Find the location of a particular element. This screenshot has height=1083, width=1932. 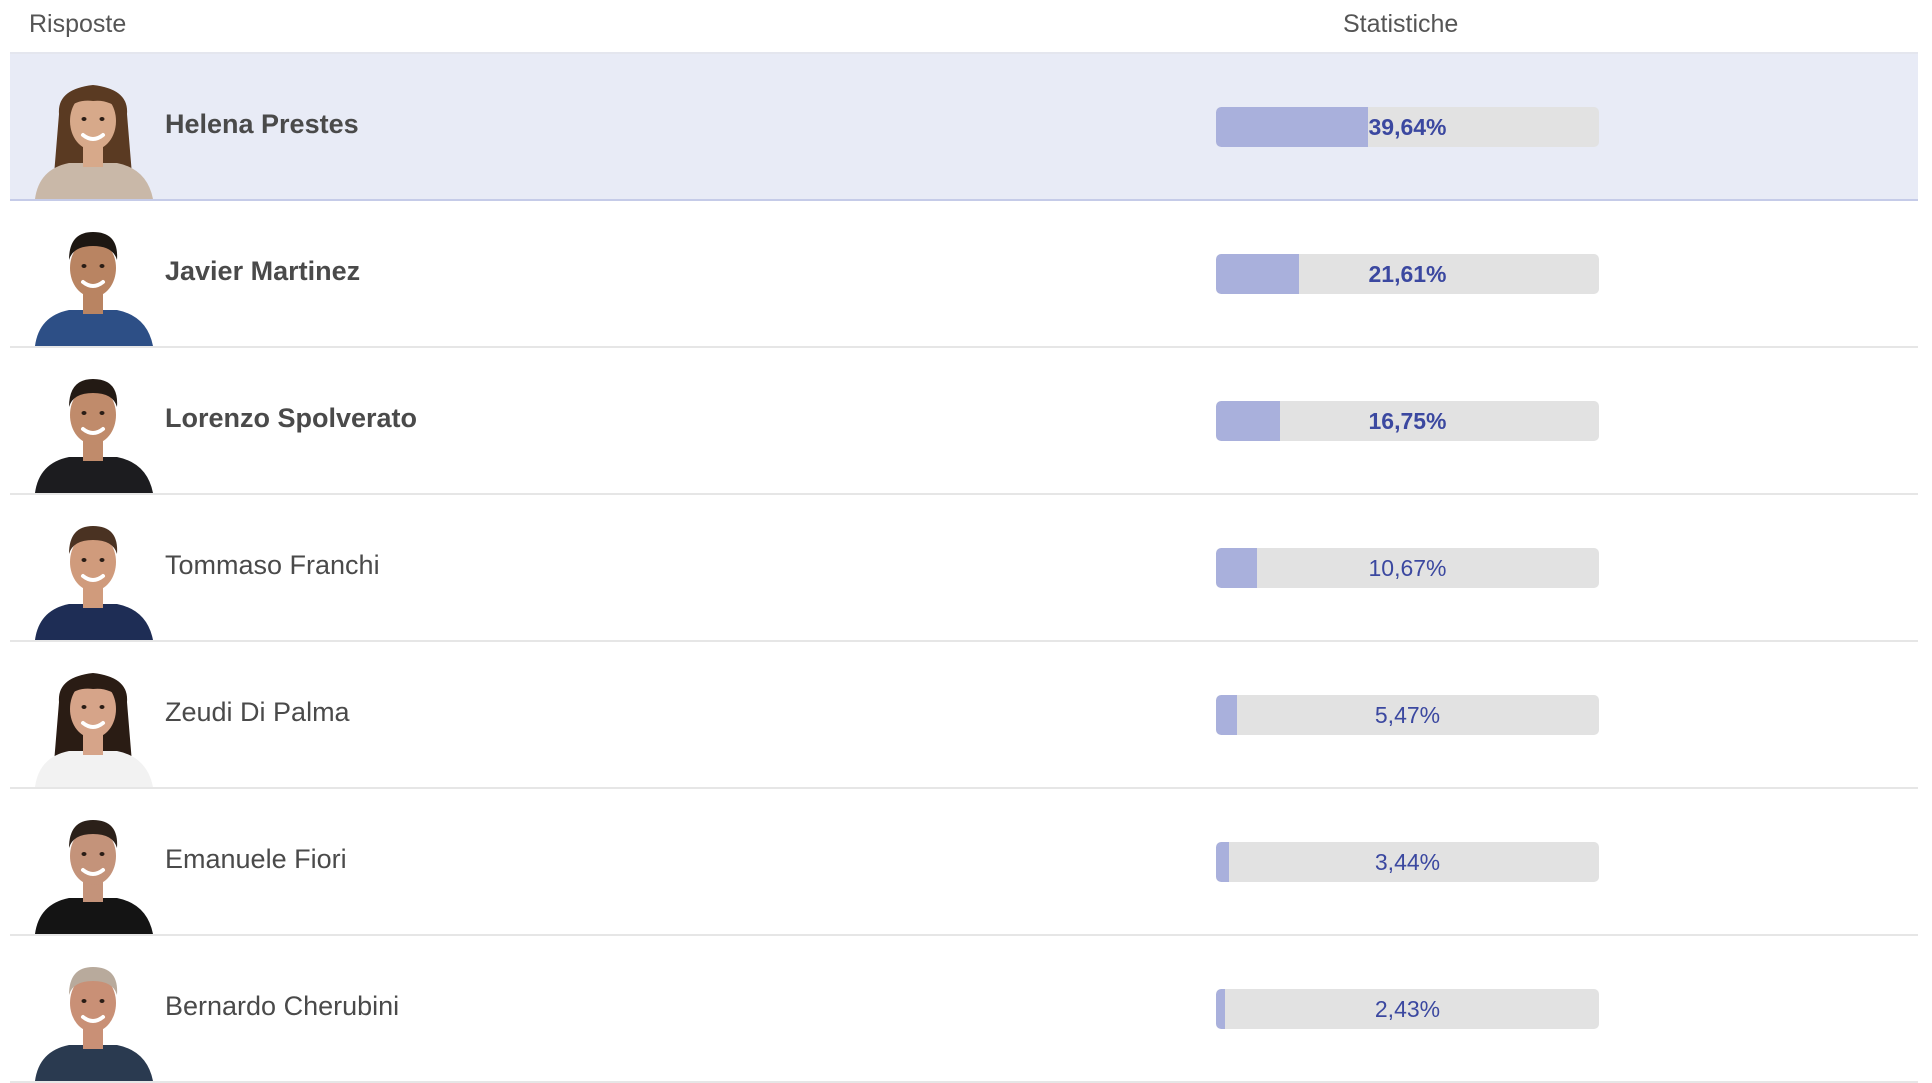

candidate-name: Zeudi Di Palma is located at coordinates (257, 712).